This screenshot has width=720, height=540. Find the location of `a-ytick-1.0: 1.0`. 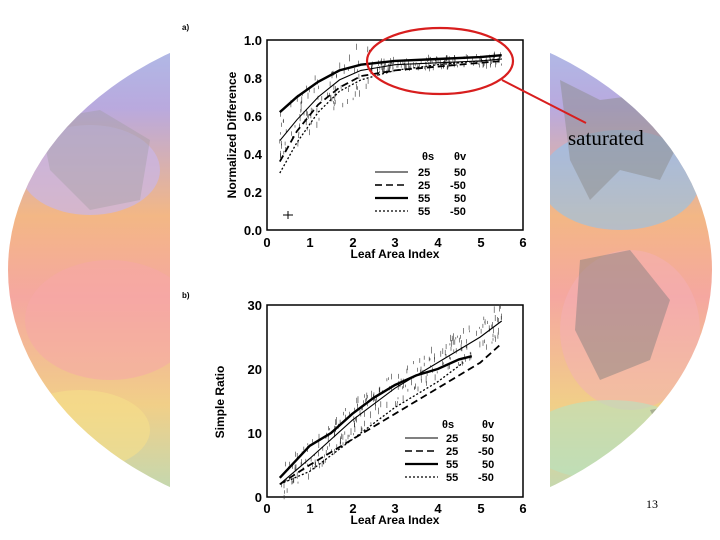

a-ytick-1.0: 1.0 is located at coordinates (253, 40).